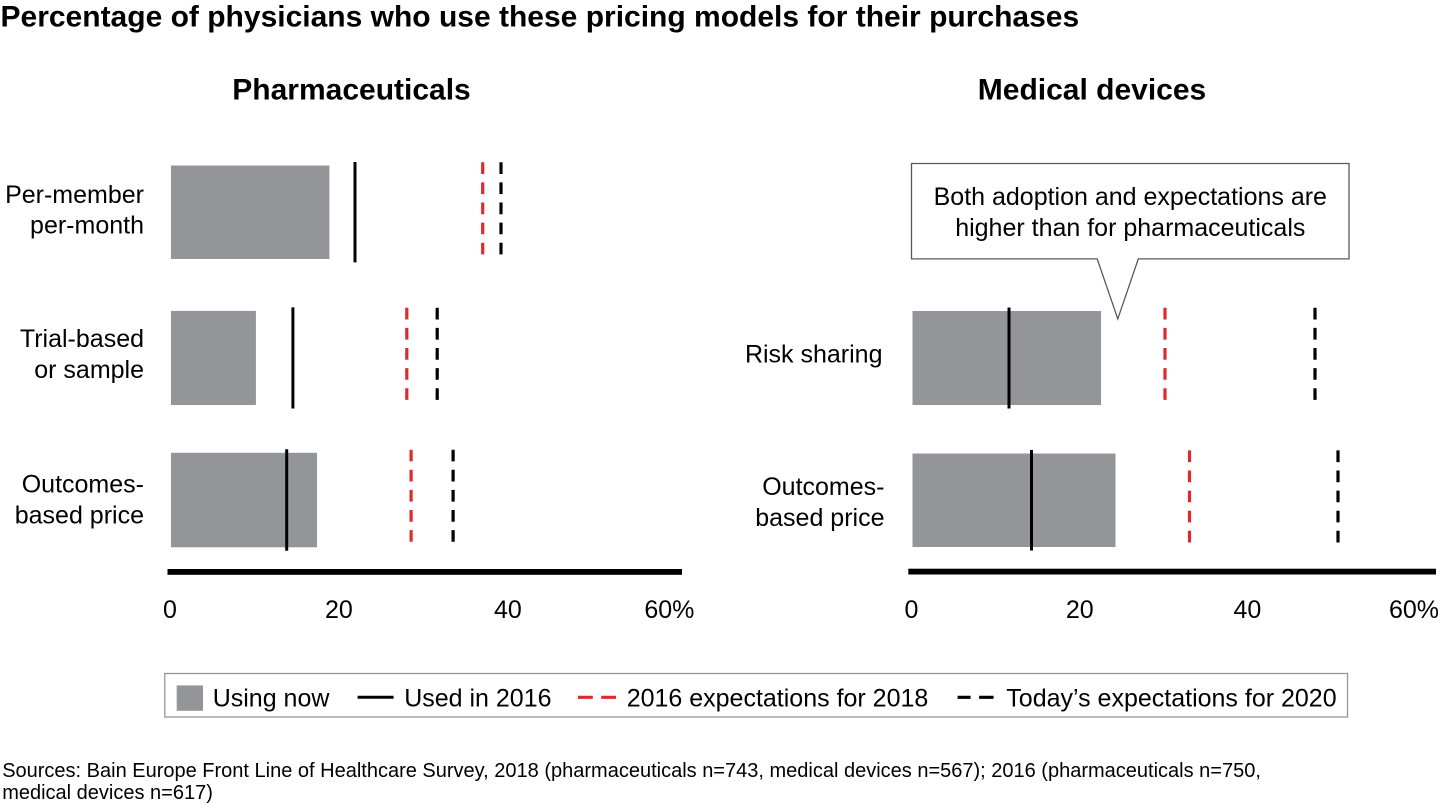 Image resolution: width=1440 pixels, height=810 pixels. Describe the element at coordinates (1130, 228) in the screenshot. I see `svg-text:higher than for pharmaceutical: higher than for pharmaceuticals` at that location.